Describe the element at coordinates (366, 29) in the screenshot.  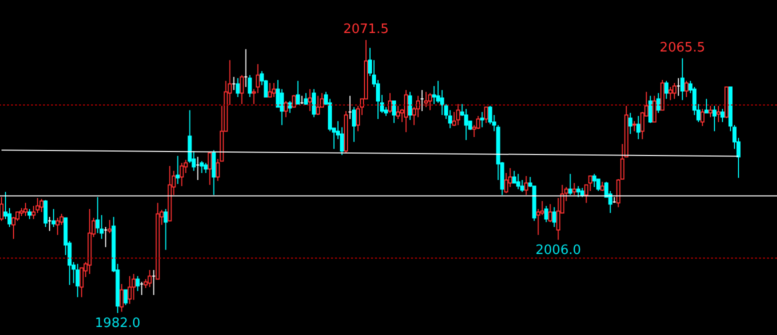
I see `annotation: 2071.5` at that location.